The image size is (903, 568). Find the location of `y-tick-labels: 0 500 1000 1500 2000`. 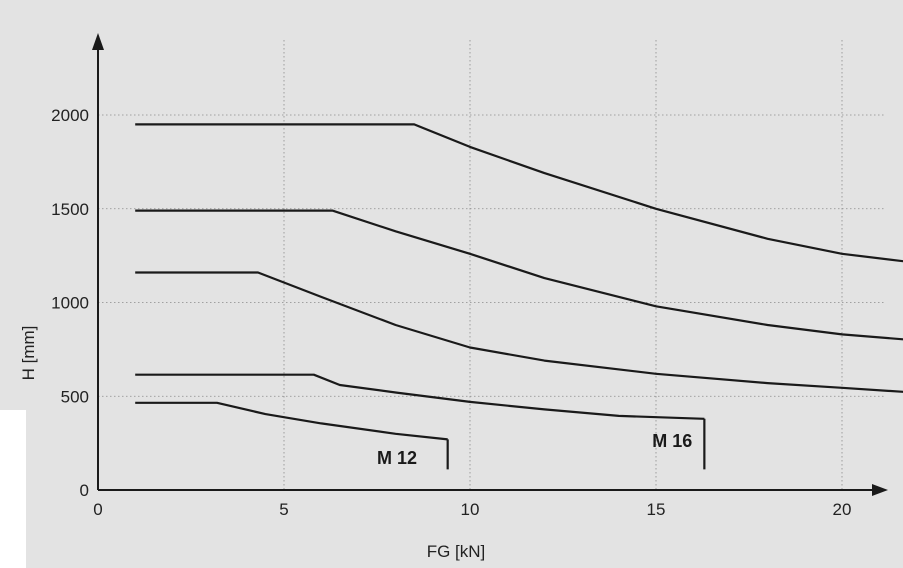

y-tick-labels: 0 500 1000 1500 2000 is located at coordinates (70, 303).